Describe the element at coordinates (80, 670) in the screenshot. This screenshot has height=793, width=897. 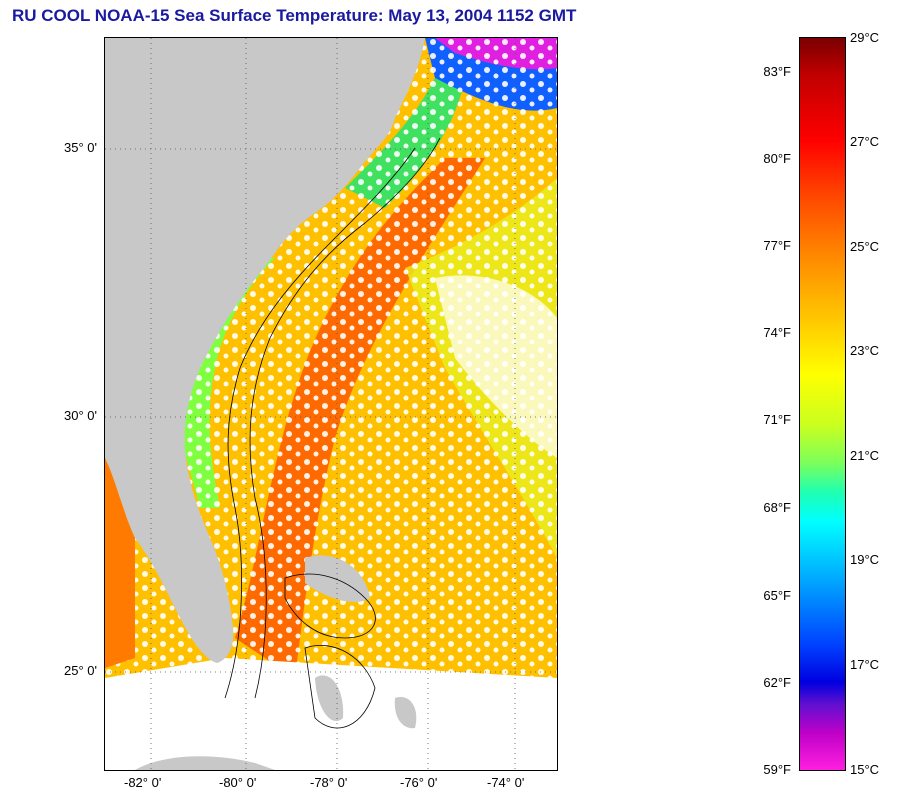
I see `lat-label-25: 25° 0'` at that location.